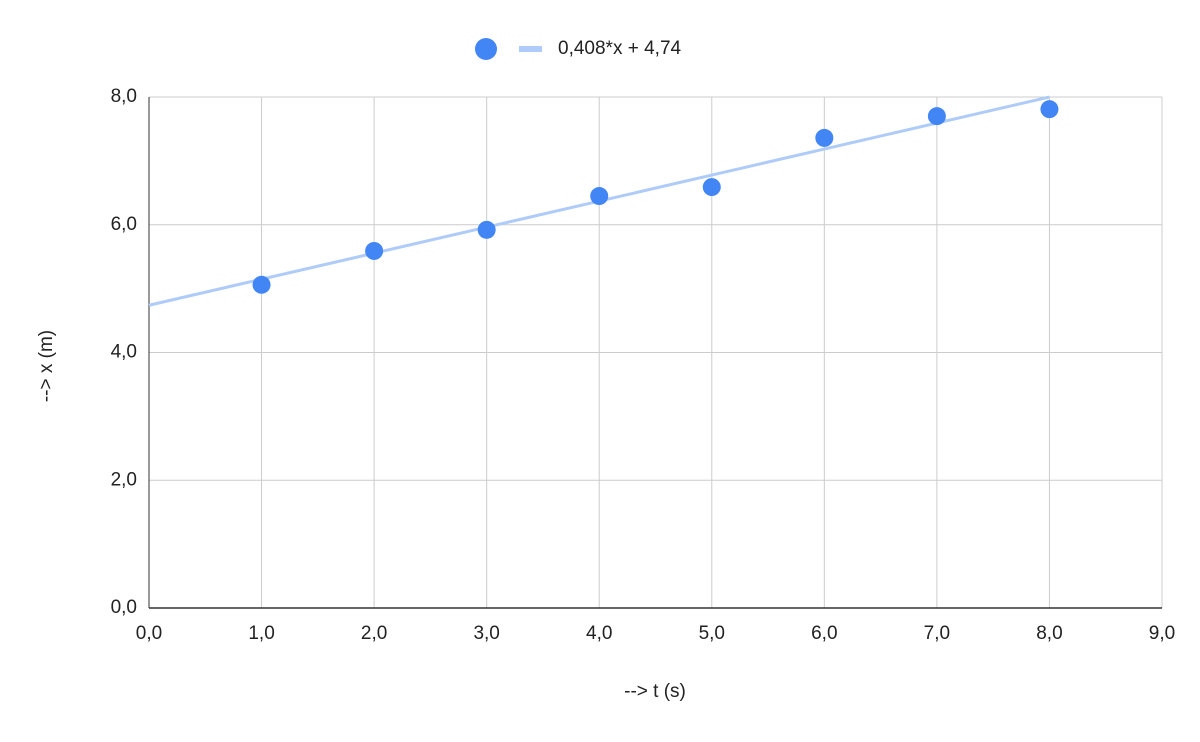 This screenshot has width=1200, height=742. I want to click on x-tick-label: 3,0, so click(486, 633).